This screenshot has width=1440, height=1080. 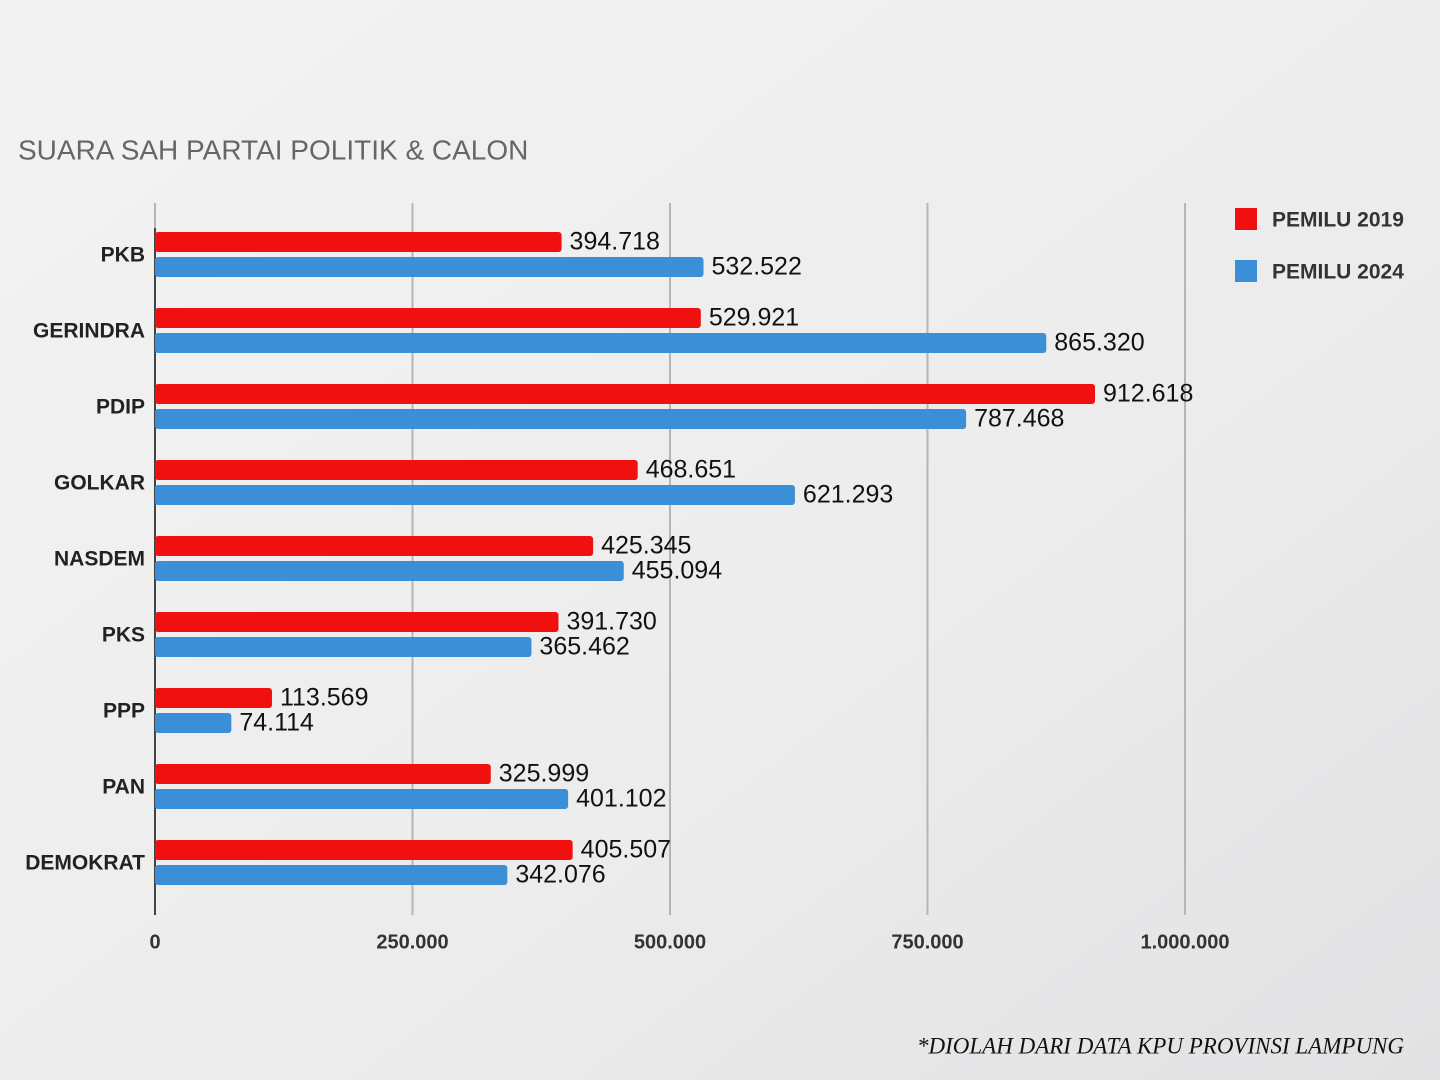 What do you see at coordinates (621, 799) in the screenshot?
I see `data-label: 401.102` at bounding box center [621, 799].